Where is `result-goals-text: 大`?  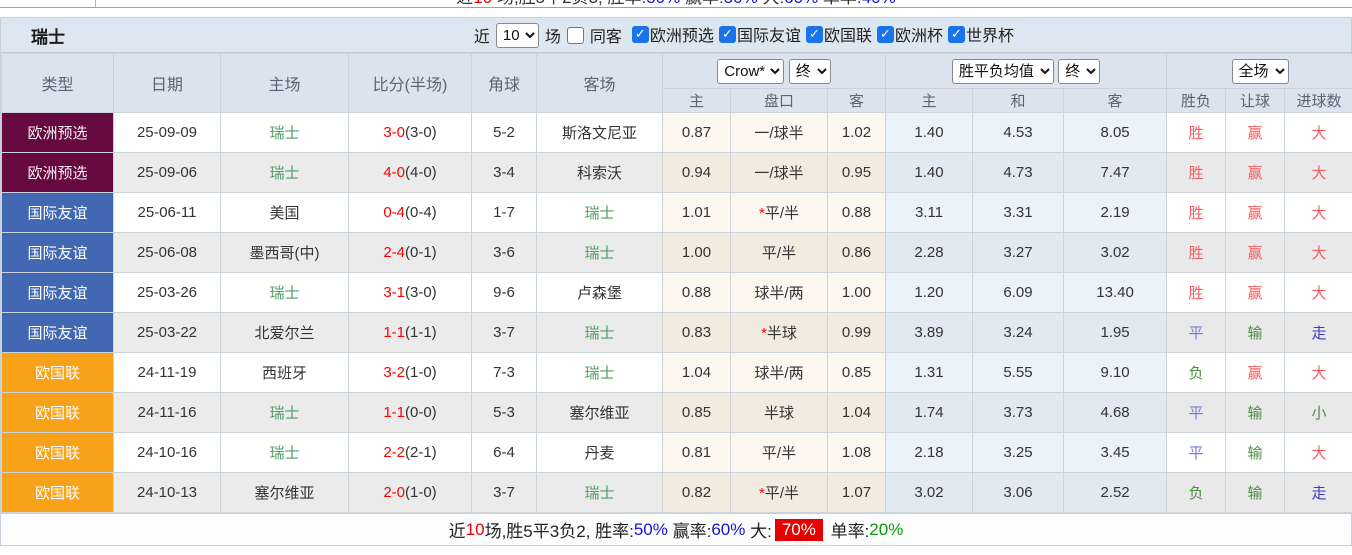 result-goals-text: 大 is located at coordinates (1319, 173).